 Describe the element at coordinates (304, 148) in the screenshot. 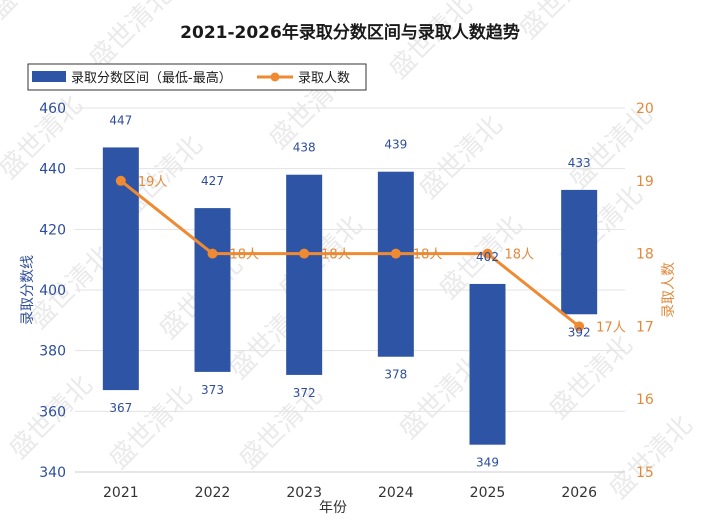

I see `bar-high-label: 438` at that location.